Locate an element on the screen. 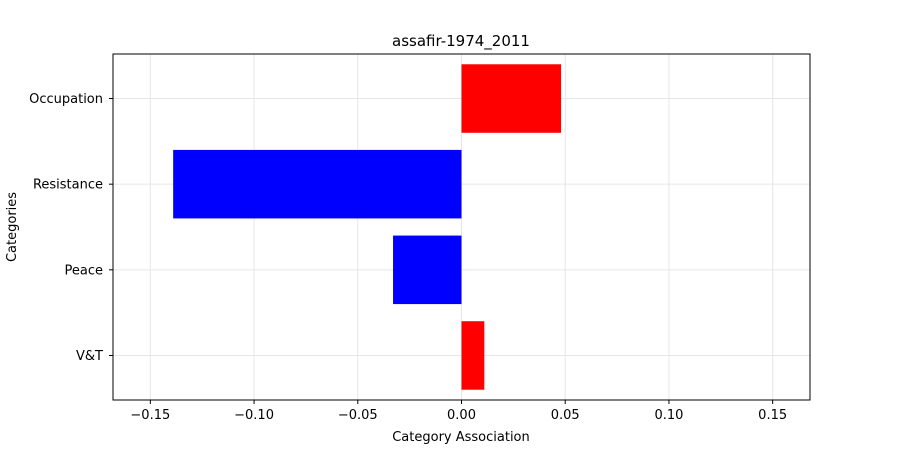  bar-v-t is located at coordinates (473, 355).